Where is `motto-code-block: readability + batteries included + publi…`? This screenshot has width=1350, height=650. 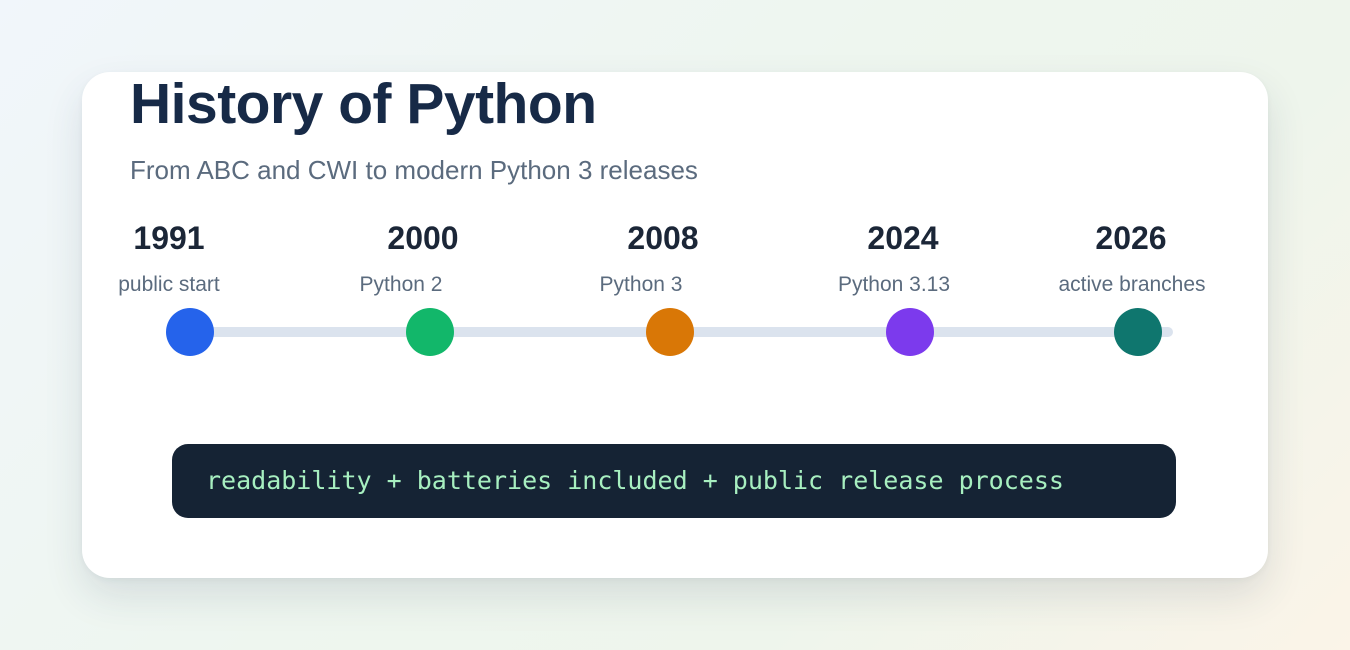
motto-code-block: readability + batteries included + publi… is located at coordinates (674, 481).